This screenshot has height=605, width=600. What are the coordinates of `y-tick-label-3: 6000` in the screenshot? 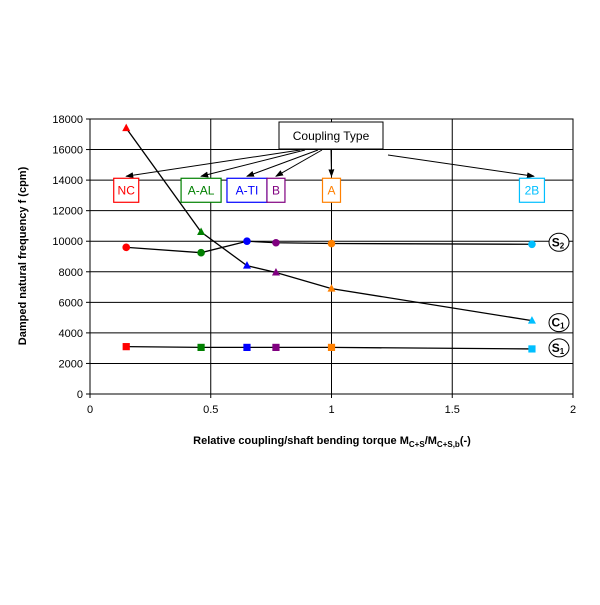 It's located at (71, 303).